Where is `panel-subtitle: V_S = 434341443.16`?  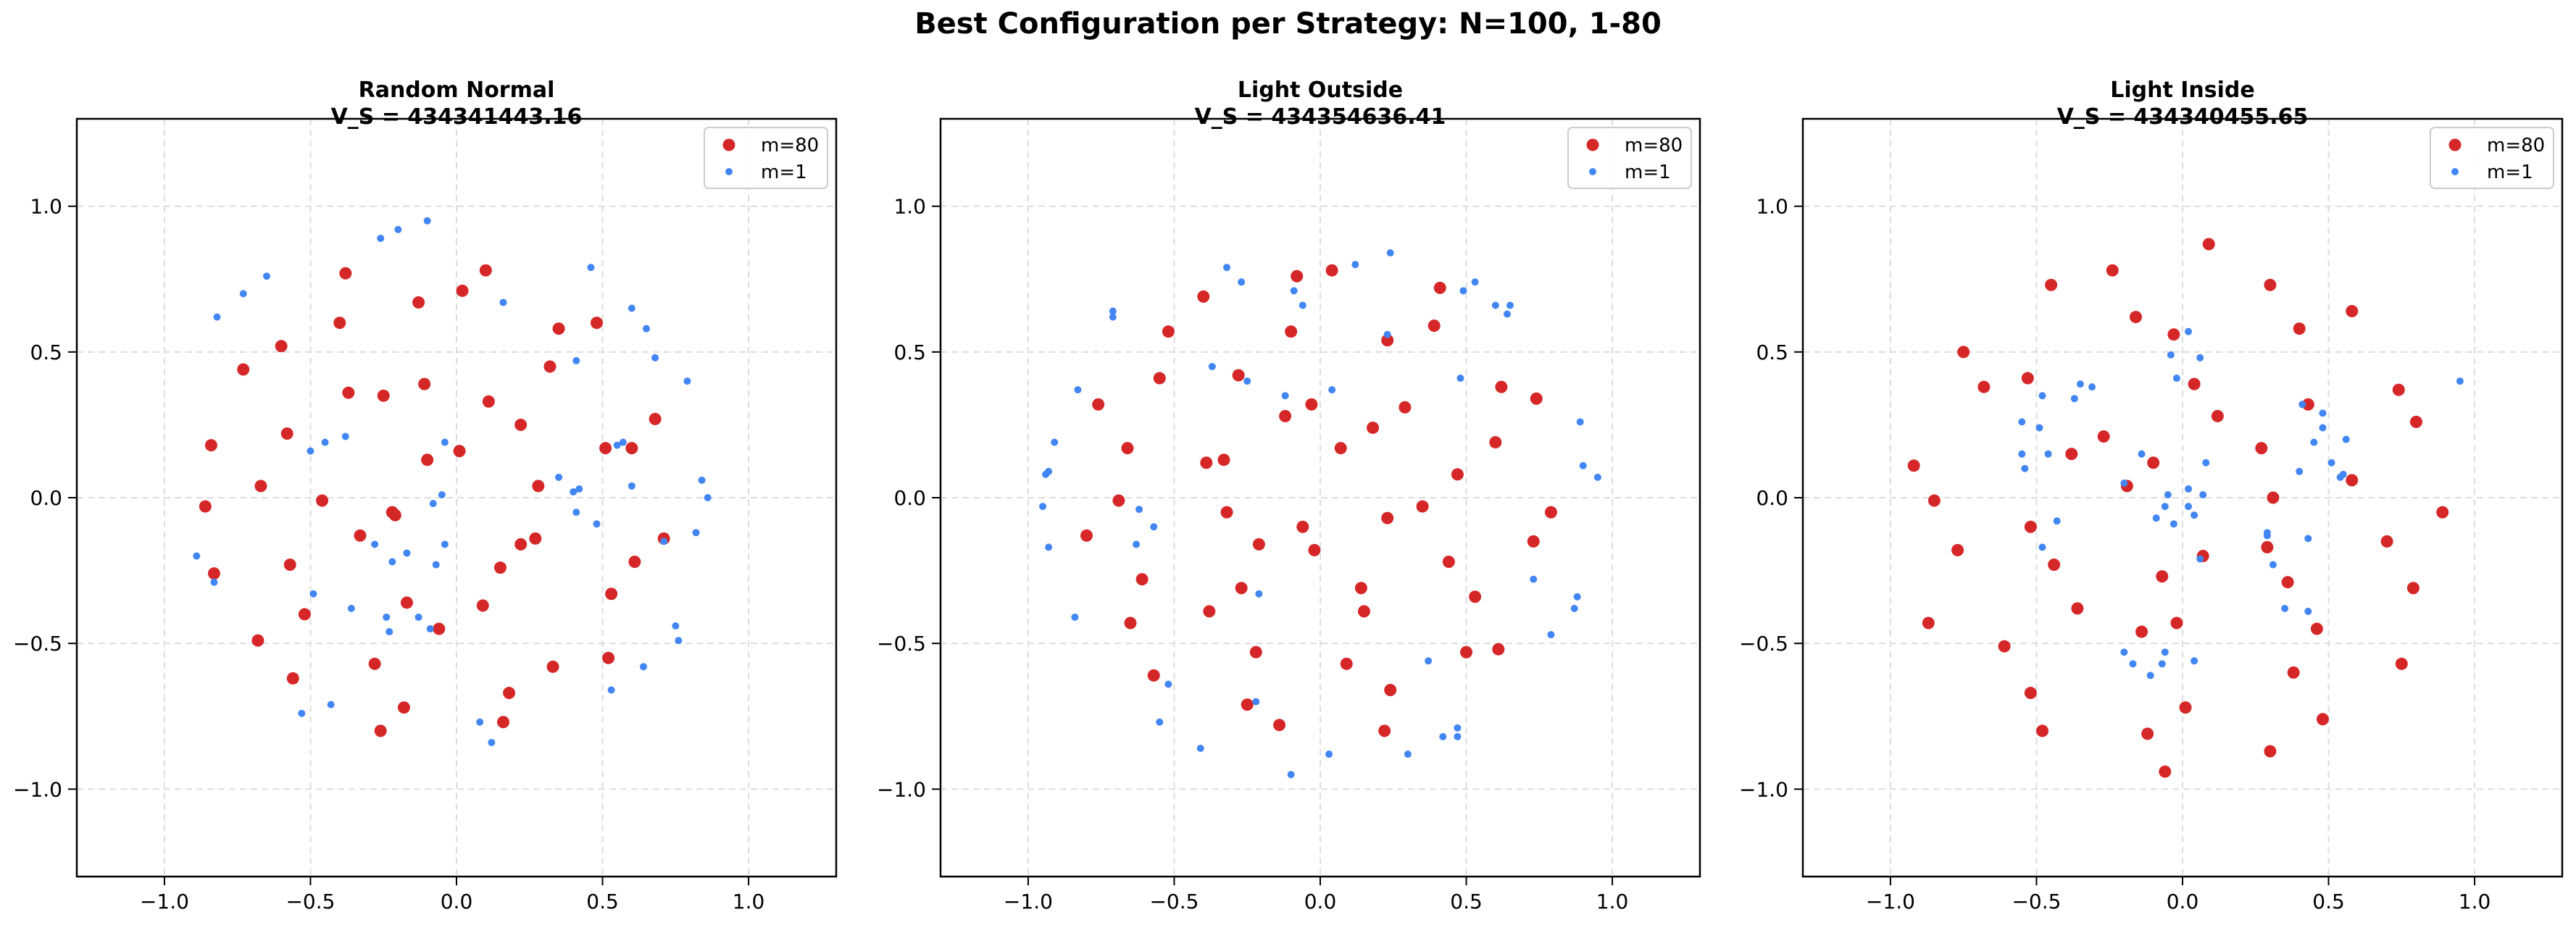 panel-subtitle: V_S = 434341443.16 is located at coordinates (457, 117).